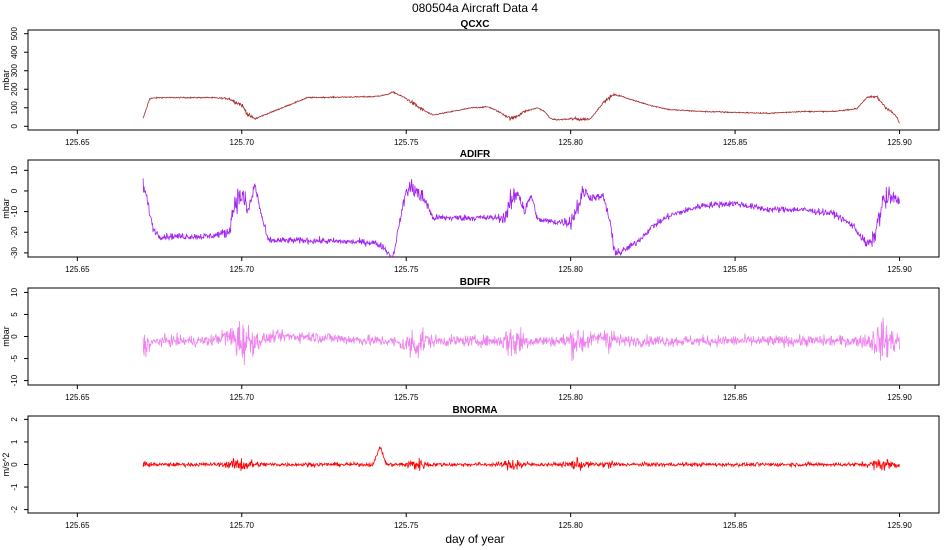 This screenshot has height=550, width=950. Describe the element at coordinates (475, 24) in the screenshot. I see `panel-title: QCXC` at that location.